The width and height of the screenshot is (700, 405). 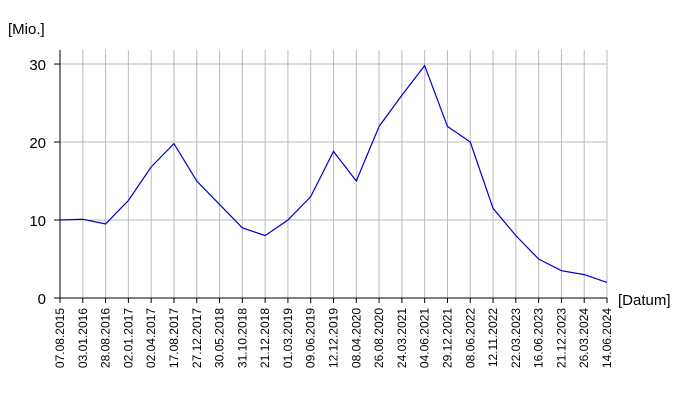 What do you see at coordinates (26, 29) in the screenshot?
I see `y-unit: [Mio.]` at bounding box center [26, 29].